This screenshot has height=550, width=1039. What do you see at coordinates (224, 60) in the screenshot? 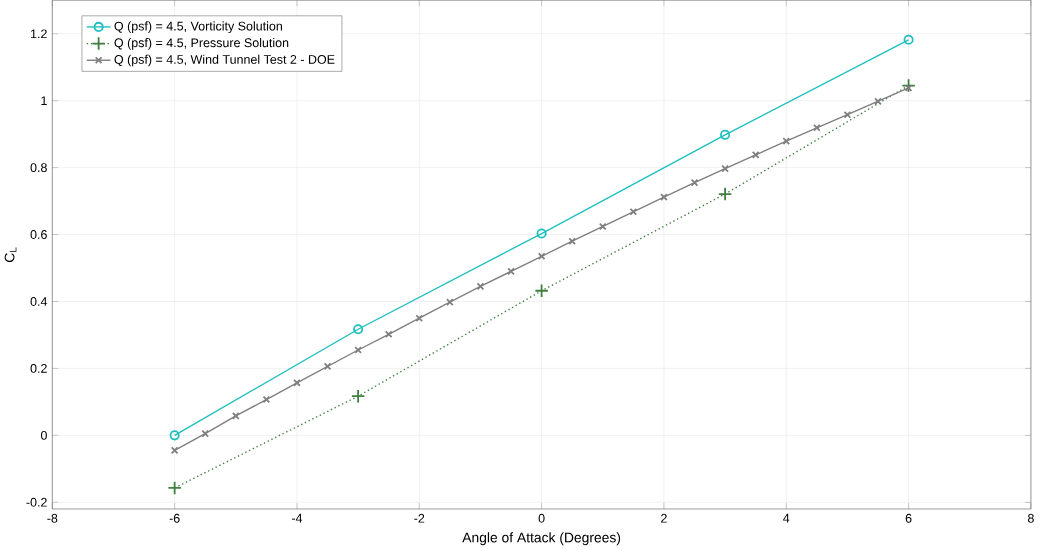
I see `legend-label: Q (psf) = 4.5, Wind Tunnel Test 2 - DOE` at bounding box center [224, 60].